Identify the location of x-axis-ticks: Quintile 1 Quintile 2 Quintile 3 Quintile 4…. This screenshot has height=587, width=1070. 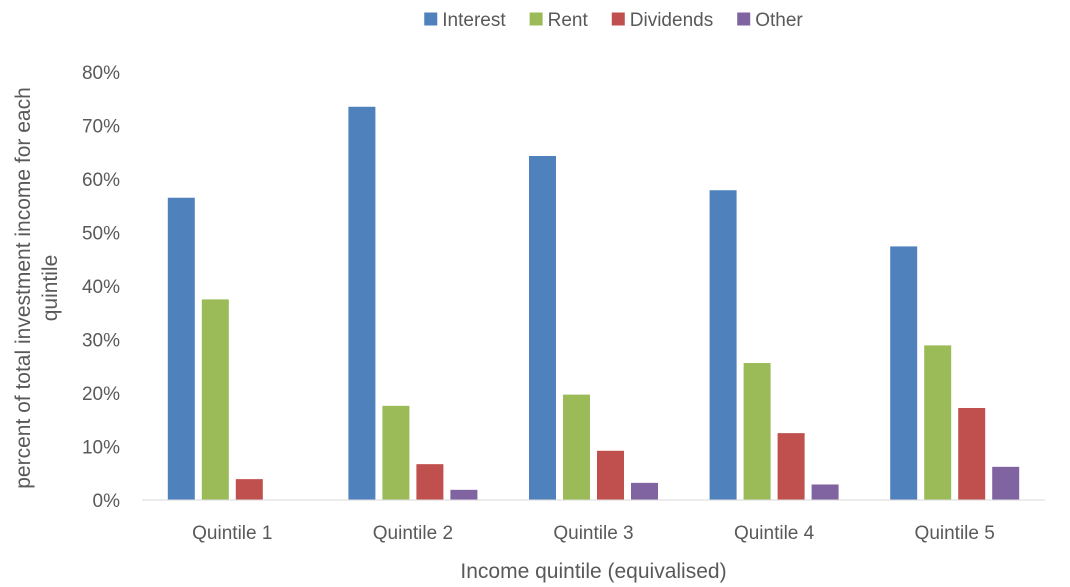
(593, 533).